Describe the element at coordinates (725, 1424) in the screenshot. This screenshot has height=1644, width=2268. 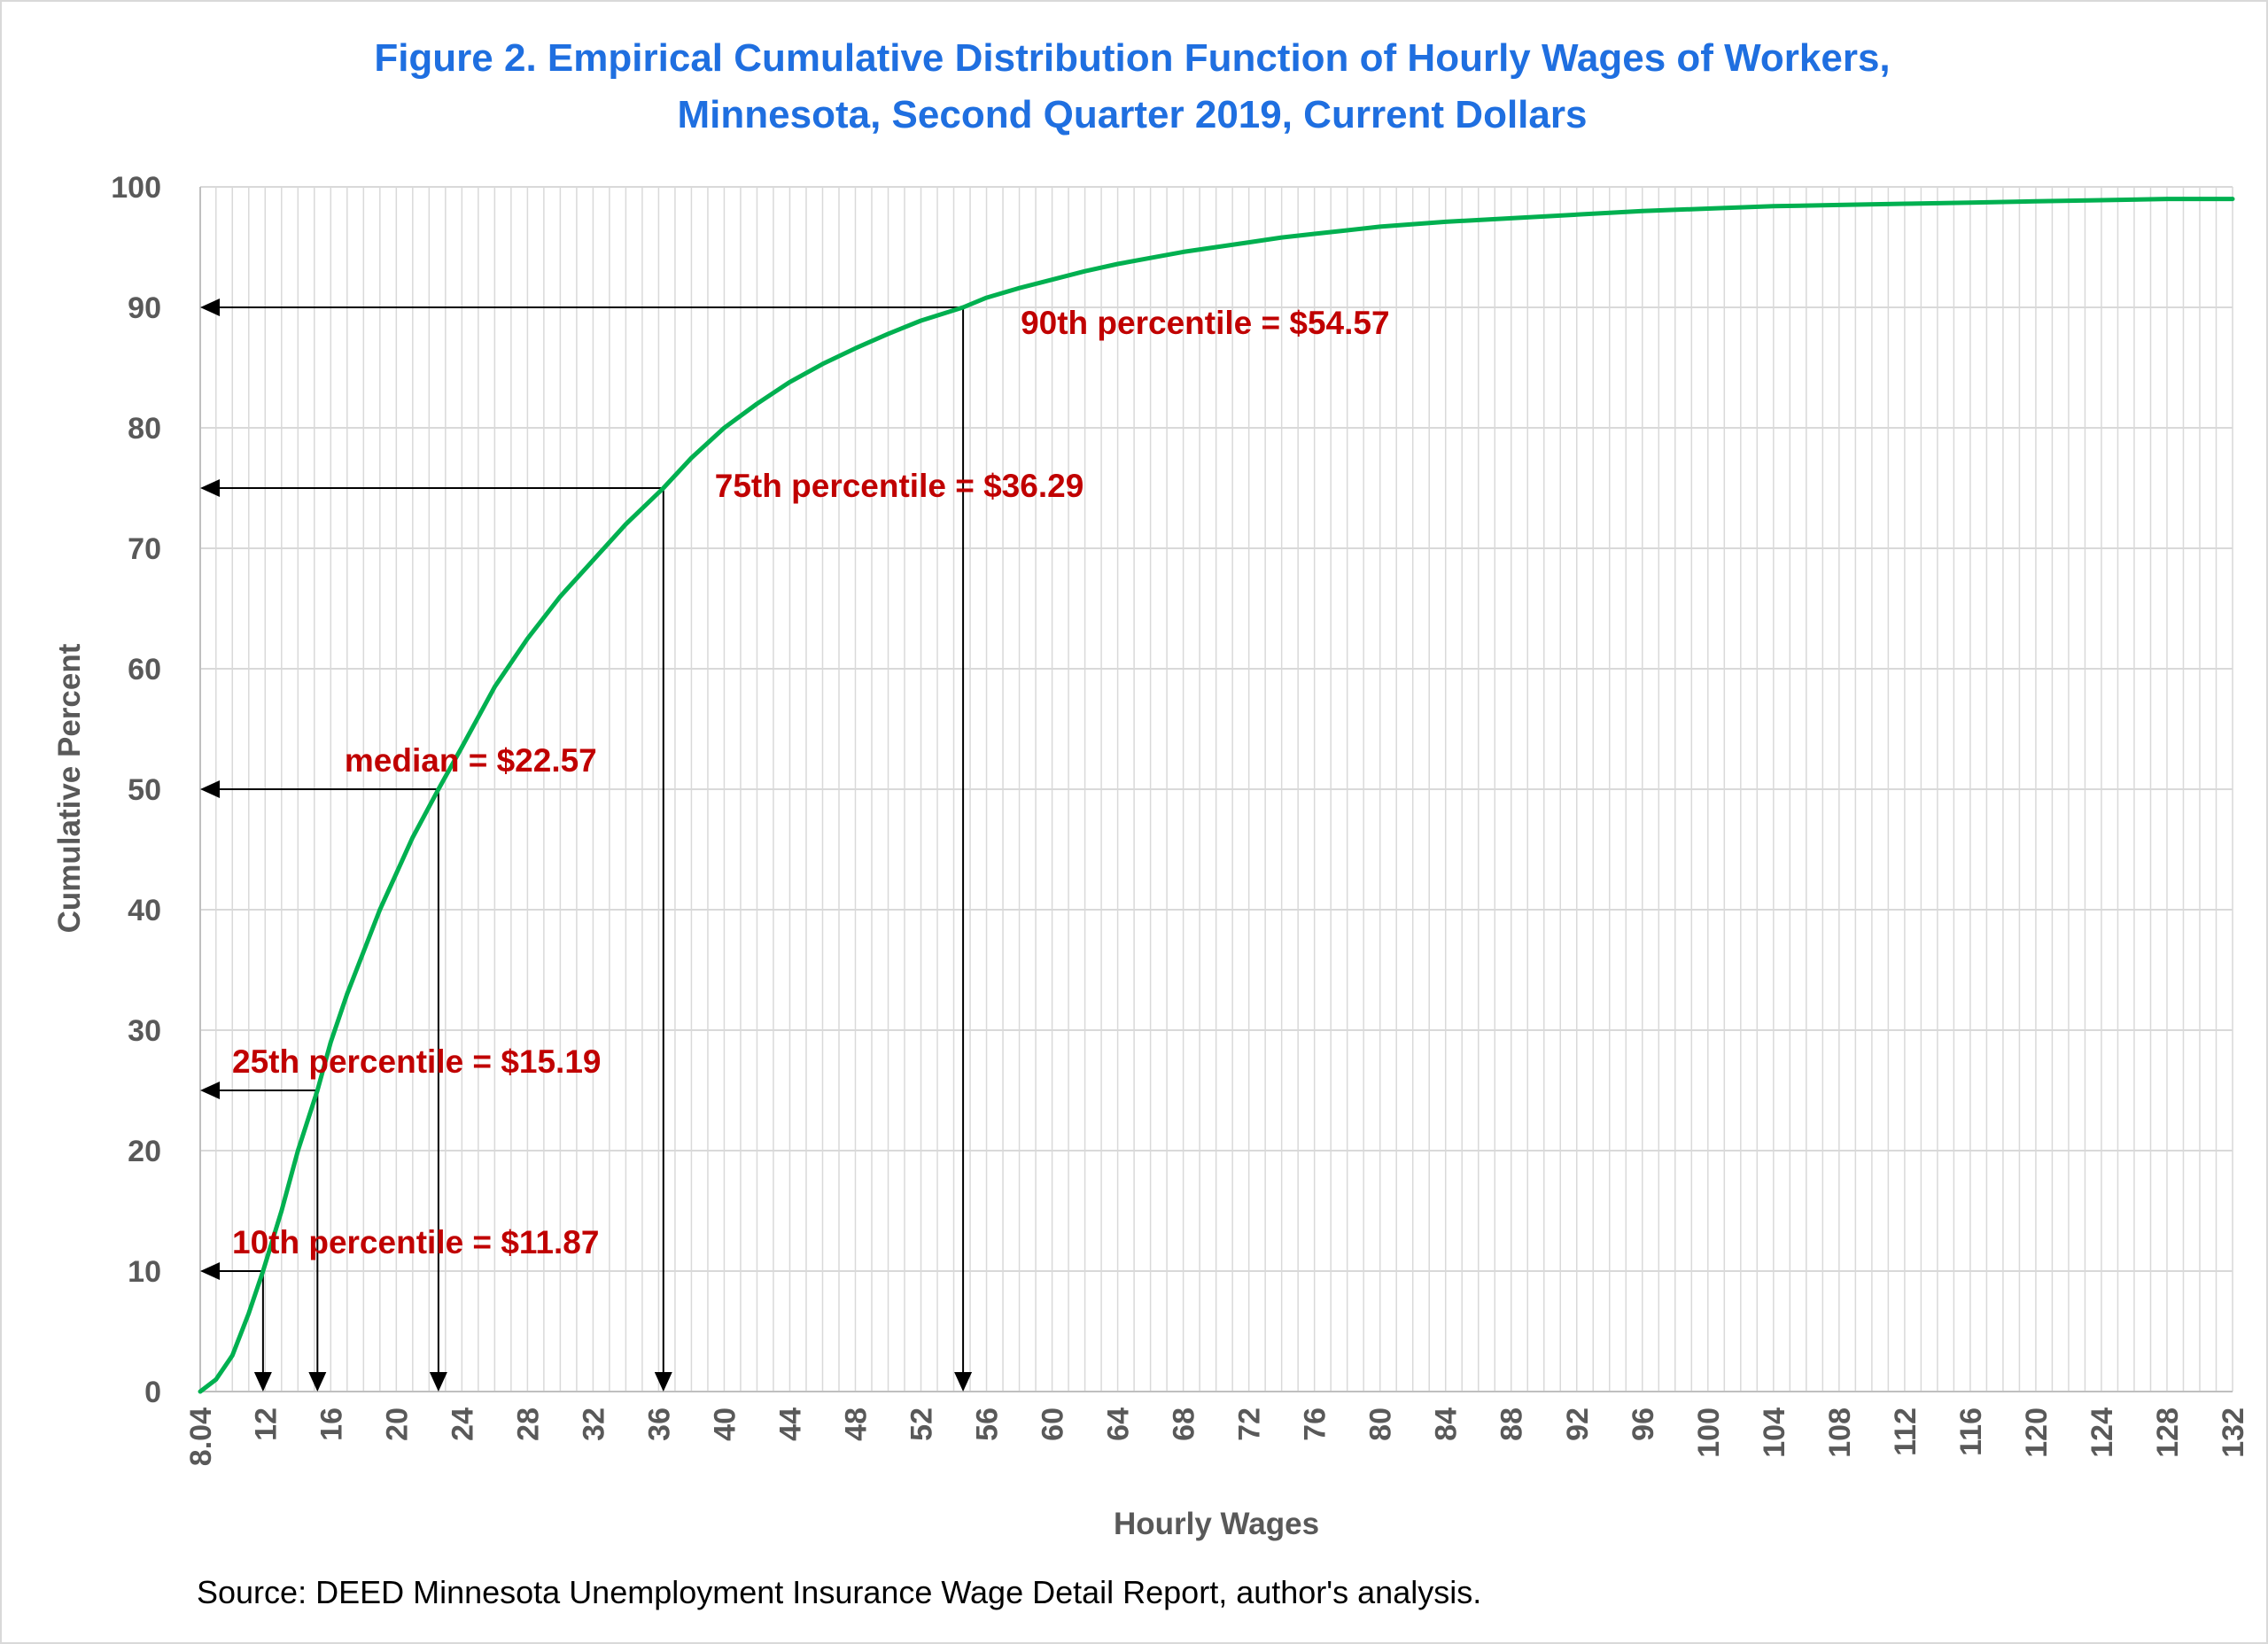
I see `x-tick-label: 40` at that location.